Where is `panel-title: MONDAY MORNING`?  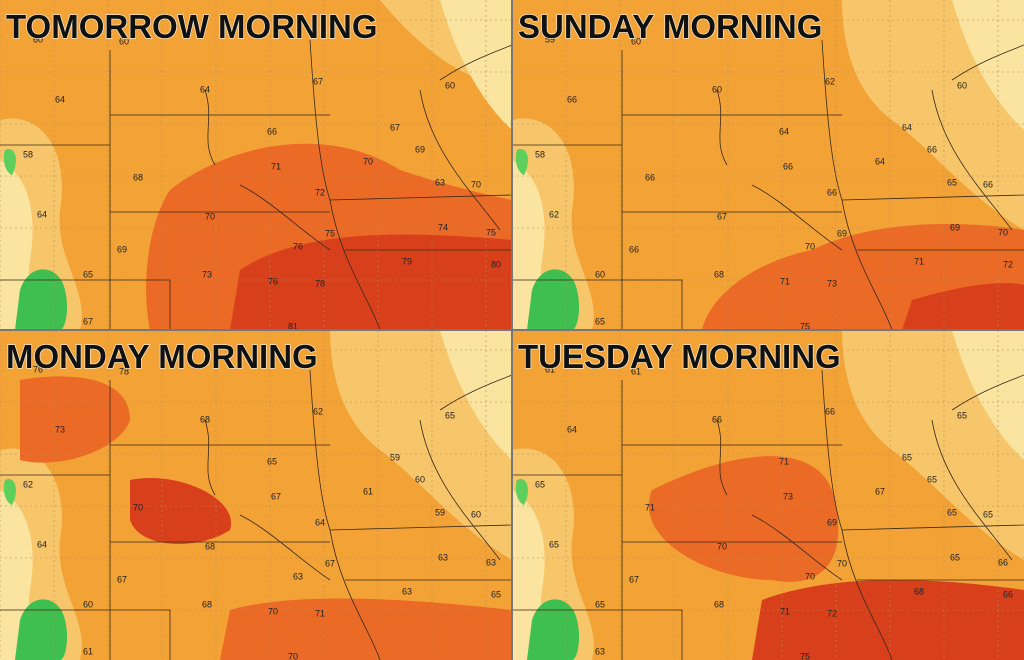 panel-title: MONDAY MORNING is located at coordinates (162, 356).